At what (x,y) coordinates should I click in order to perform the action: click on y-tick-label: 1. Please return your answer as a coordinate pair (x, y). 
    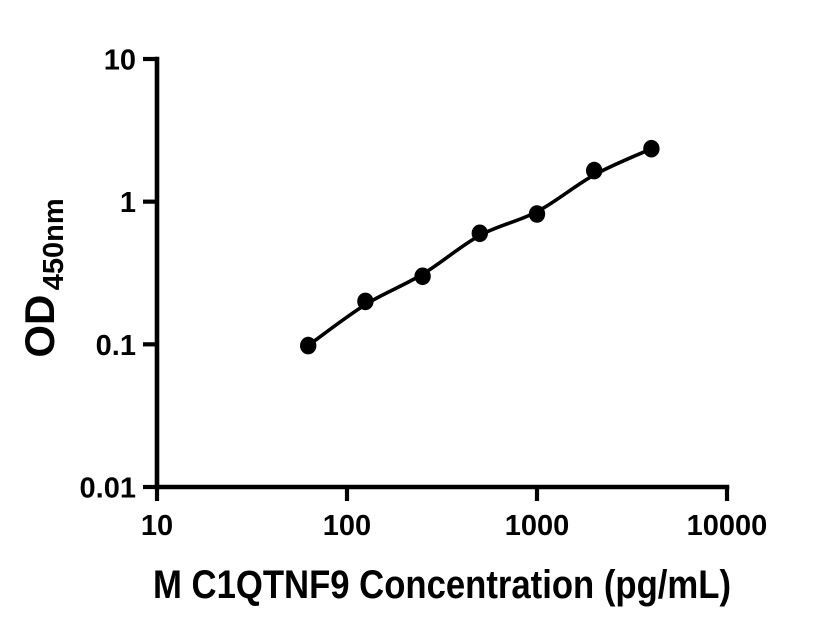
    Looking at the image, I should click on (128, 203).